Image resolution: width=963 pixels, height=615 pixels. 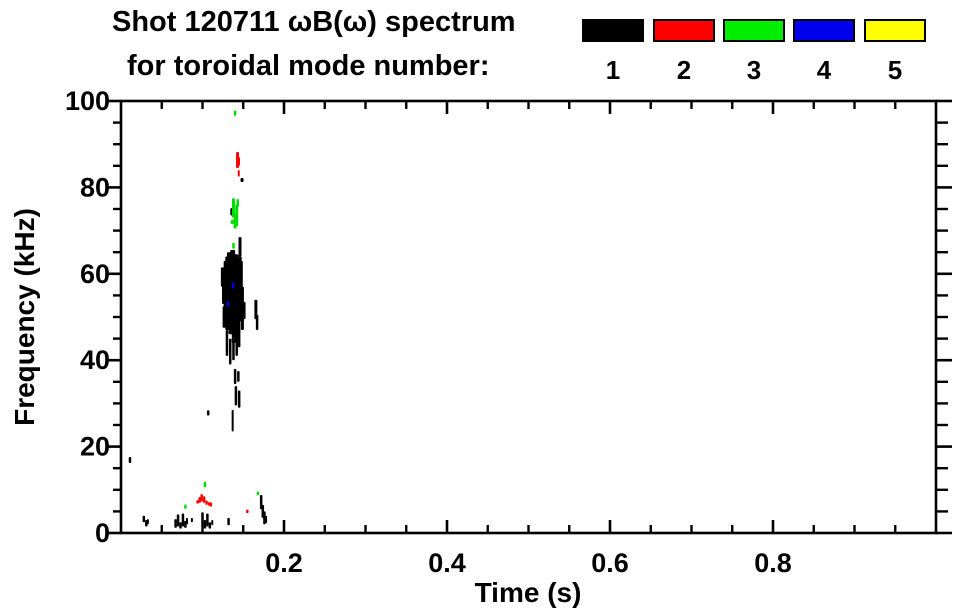 I want to click on legend-label-mode-4: 4, so click(x=824, y=70).